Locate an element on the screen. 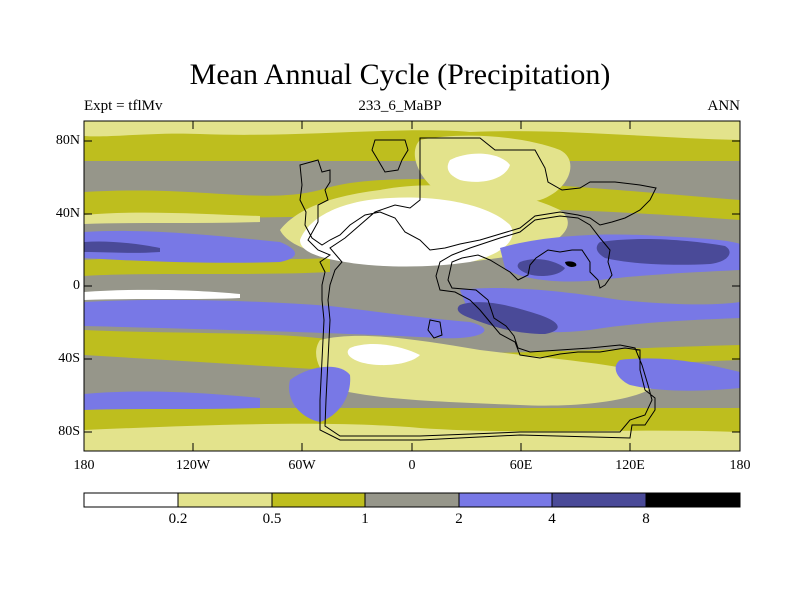 The height and width of the screenshot is (600, 800). field-blue-west-north is located at coordinates (189, 246).